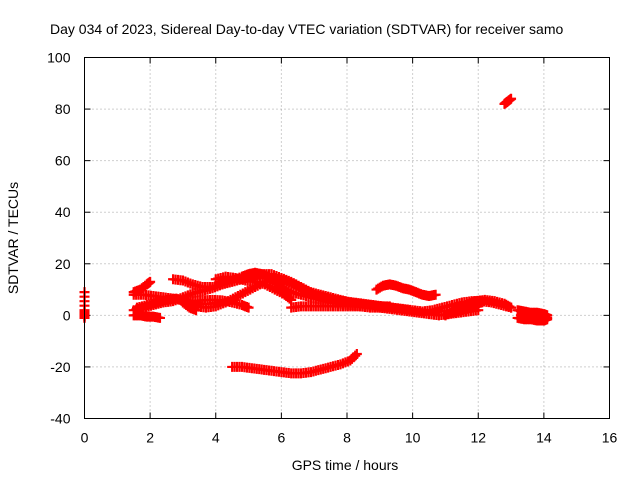 The image size is (640, 480). I want to click on series-arc-m, so click(465, 309).